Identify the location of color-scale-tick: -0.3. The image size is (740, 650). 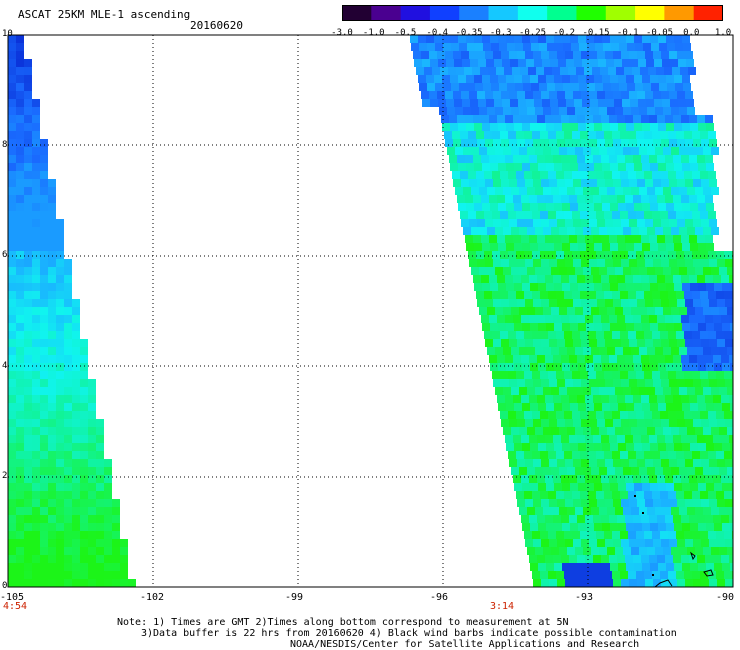
(500, 33).